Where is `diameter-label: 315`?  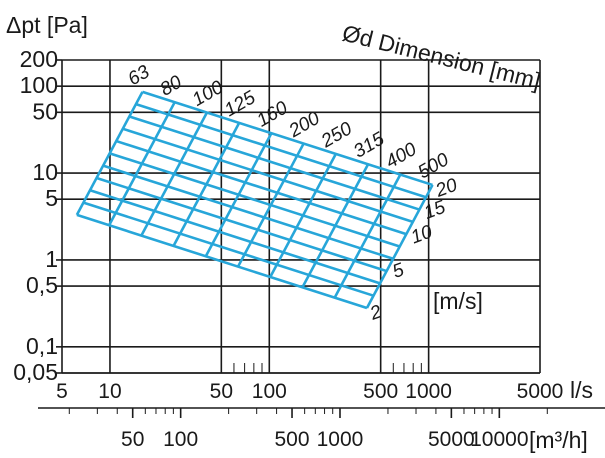
diameter-label: 315 is located at coordinates (369, 145).